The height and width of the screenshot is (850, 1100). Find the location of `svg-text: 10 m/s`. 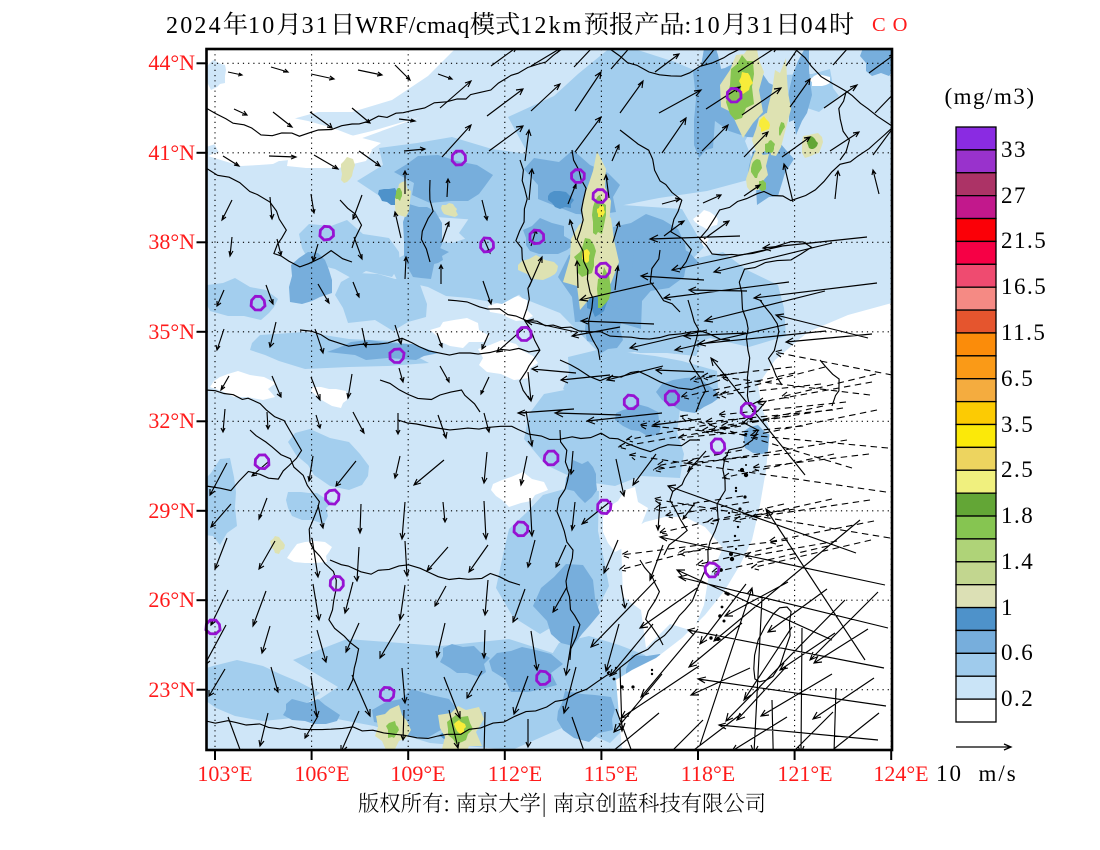

svg-text: 10 m/s is located at coordinates (977, 773).